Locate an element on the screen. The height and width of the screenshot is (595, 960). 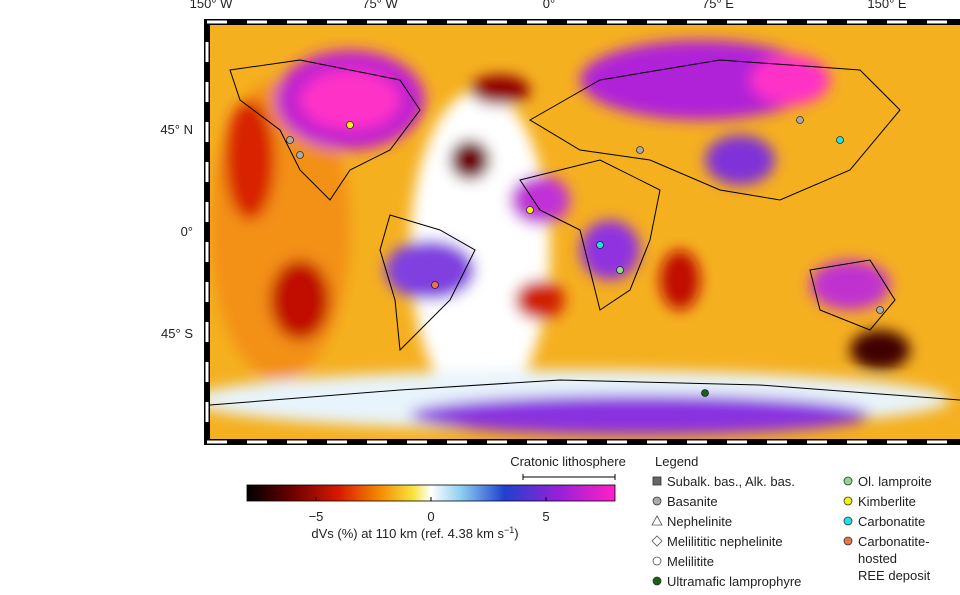
lon-tick-label: 0° is located at coordinates (549, 5).